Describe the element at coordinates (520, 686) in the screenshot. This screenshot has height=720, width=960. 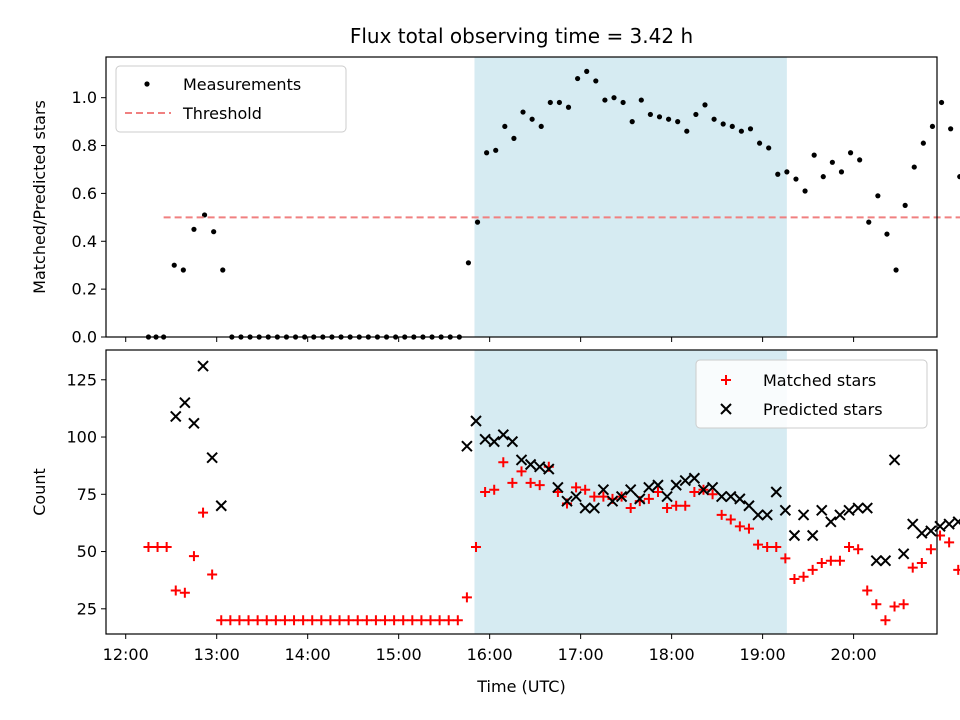
I see `x-axis-label: Time (UTC)` at that location.